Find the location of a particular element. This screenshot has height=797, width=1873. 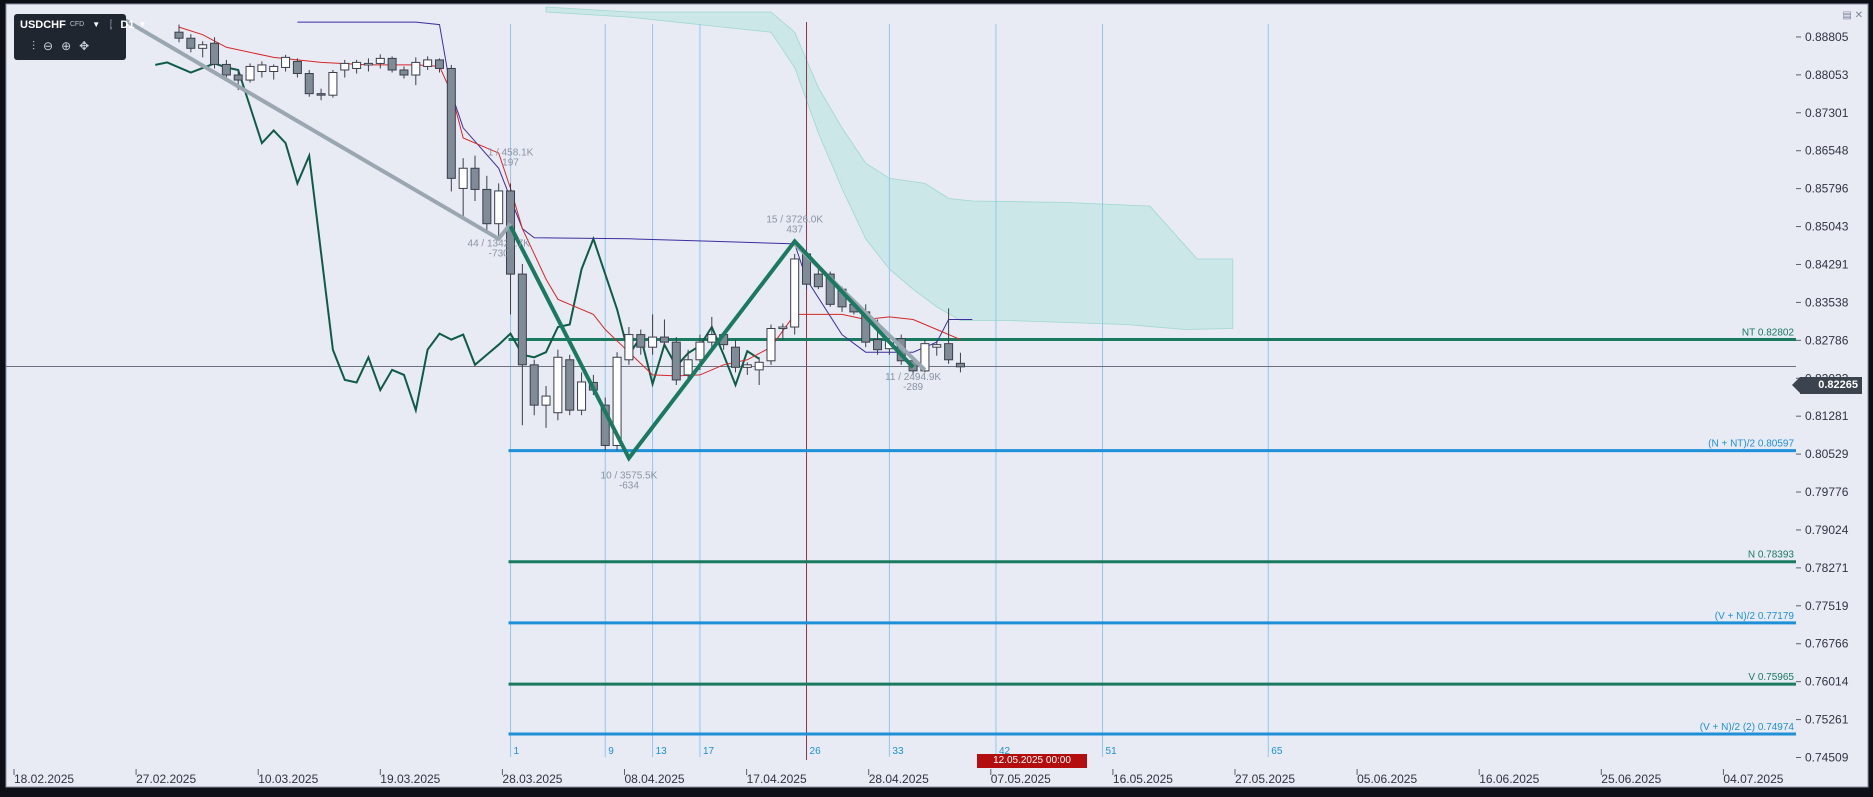

wave-annotation: 44 / 13426.7K is located at coordinates (499, 243).